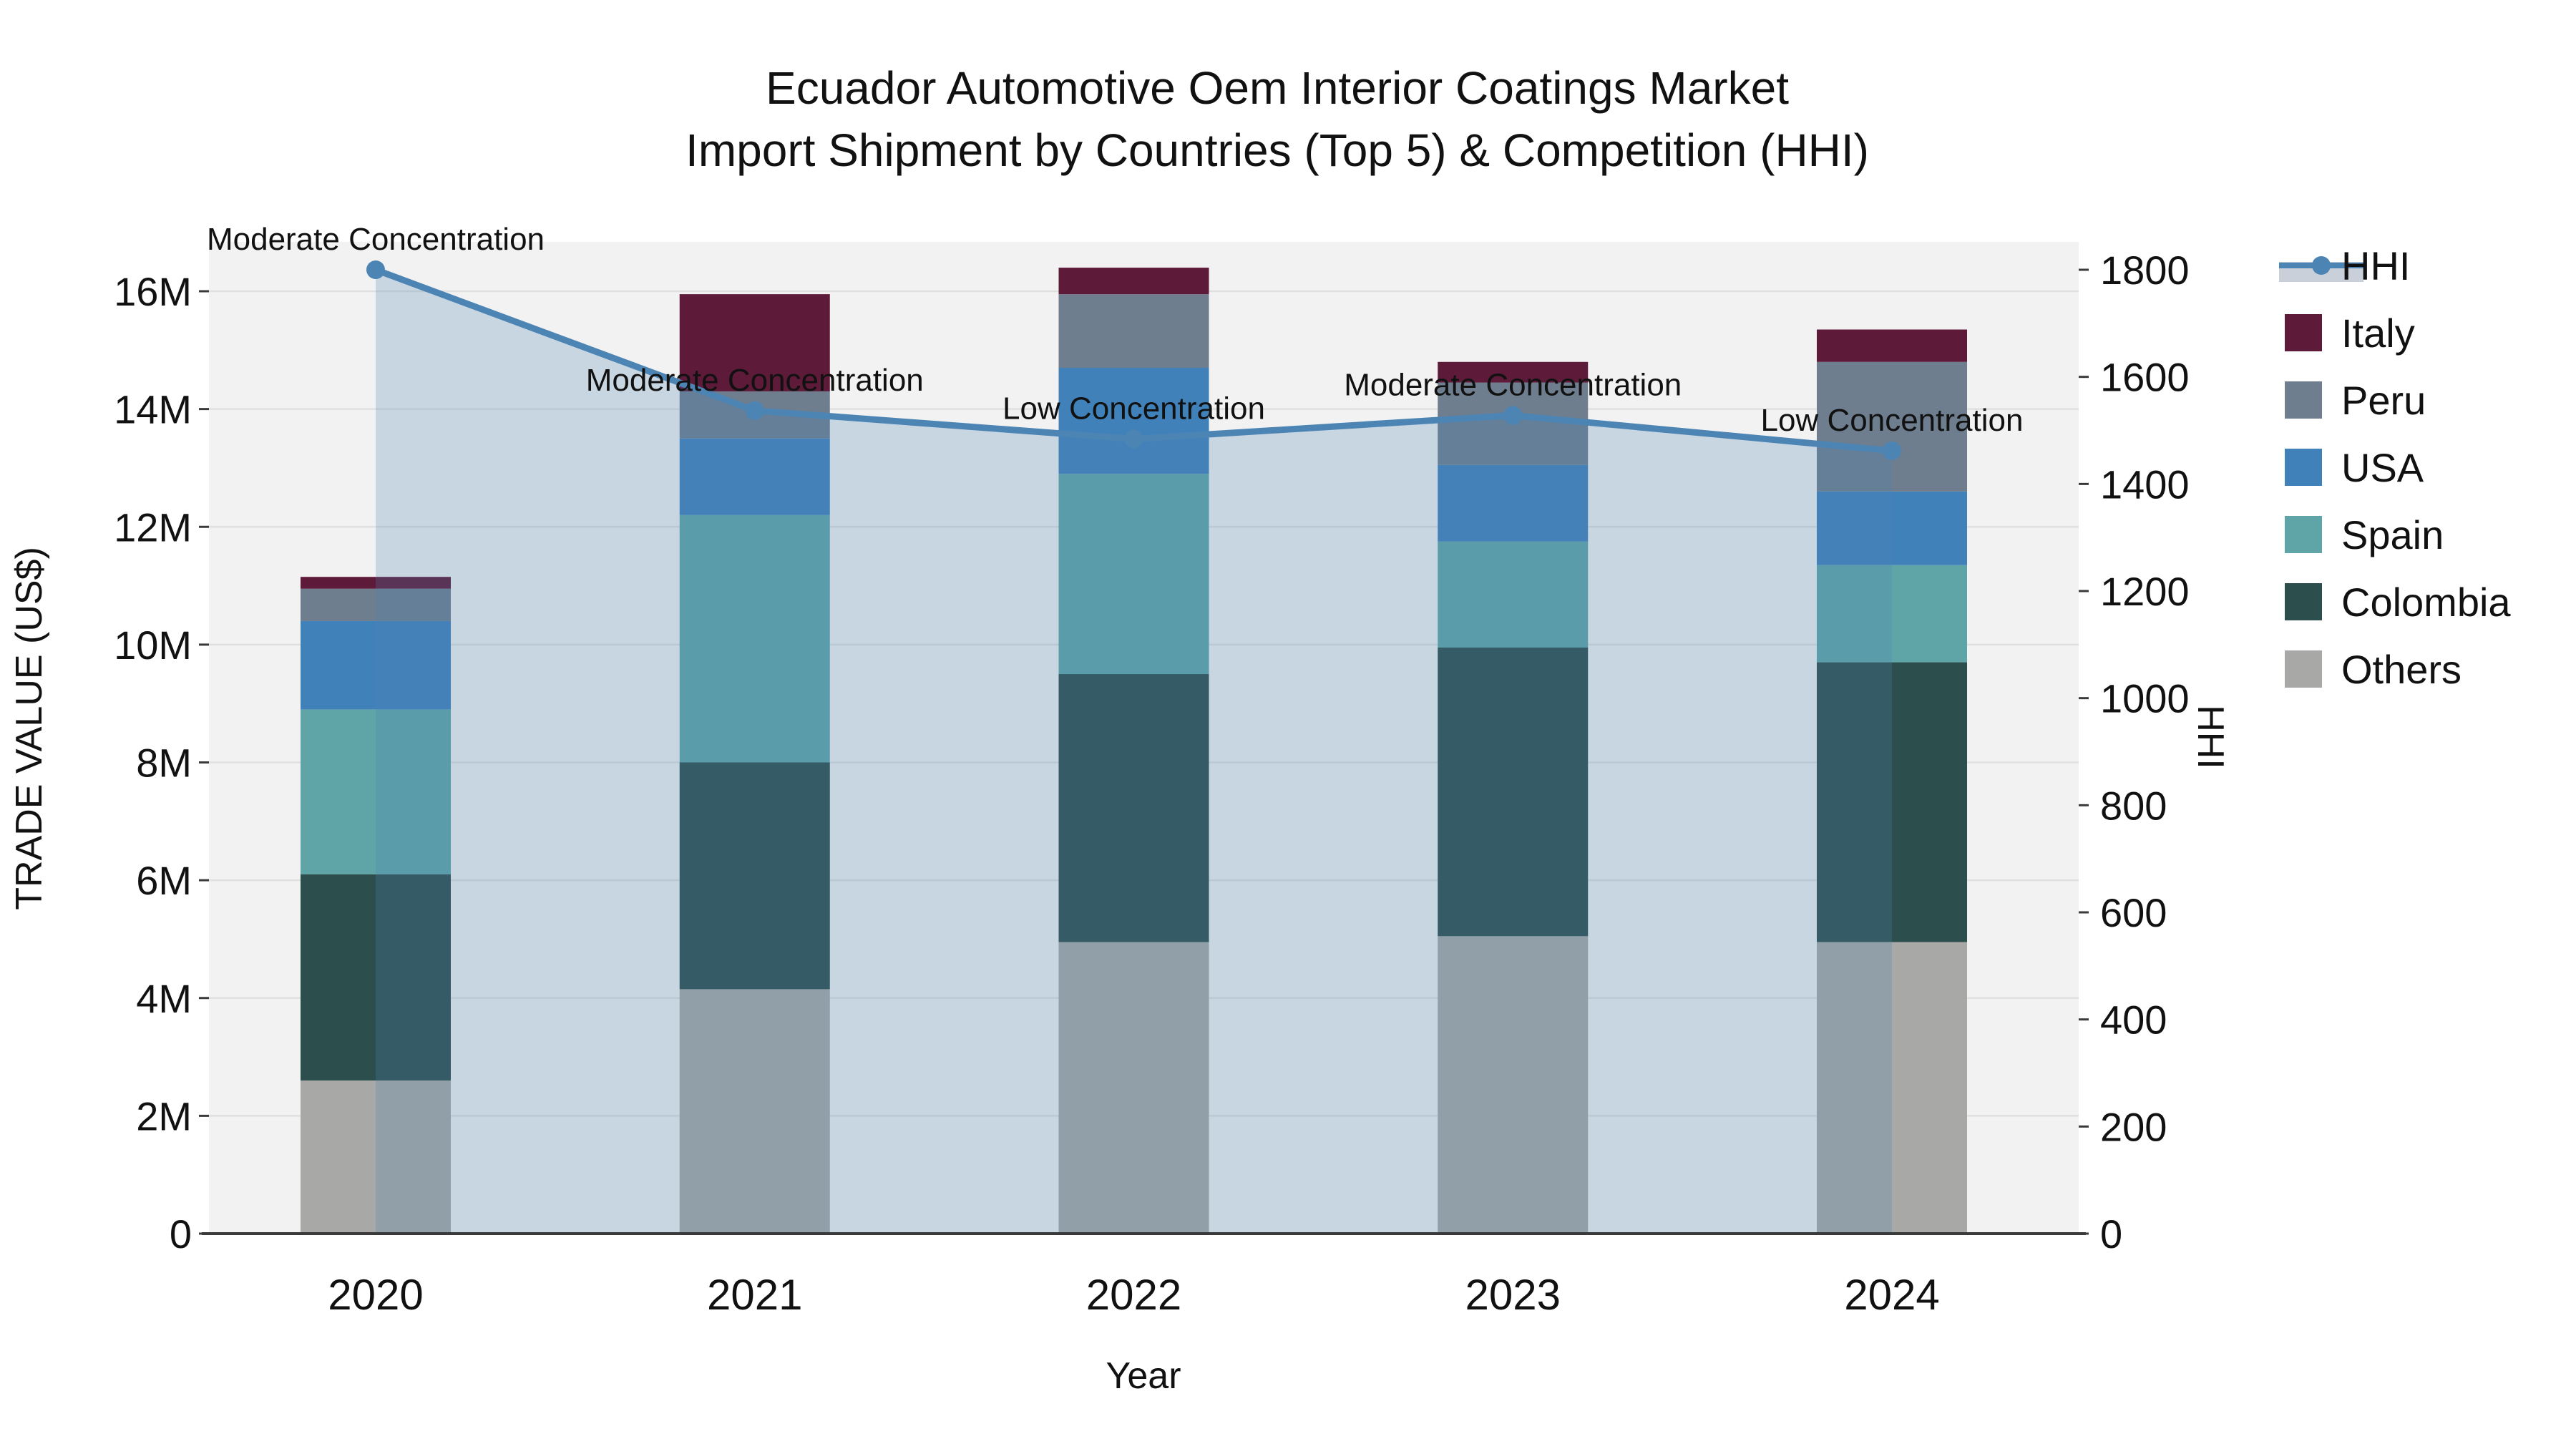 The width and height of the screenshot is (2576, 1449). I want to click on legend-swatch-spain, so click(2303, 534).